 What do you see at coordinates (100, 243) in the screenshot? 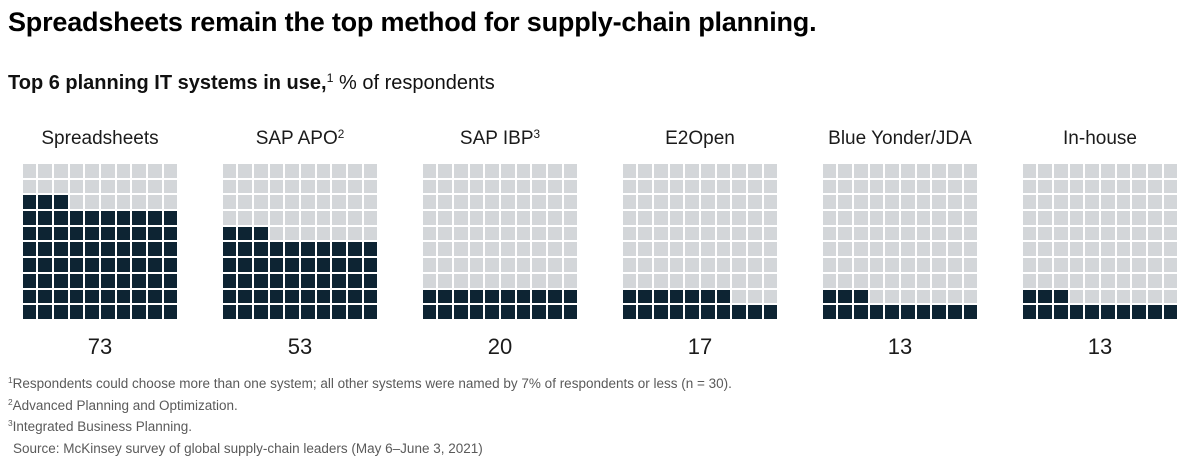
I see `waffle-column: Spreadsheets 73` at bounding box center [100, 243].